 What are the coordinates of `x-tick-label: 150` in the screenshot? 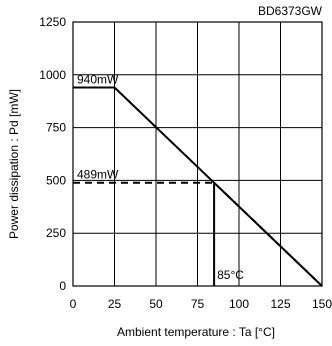 It's located at (322, 304).